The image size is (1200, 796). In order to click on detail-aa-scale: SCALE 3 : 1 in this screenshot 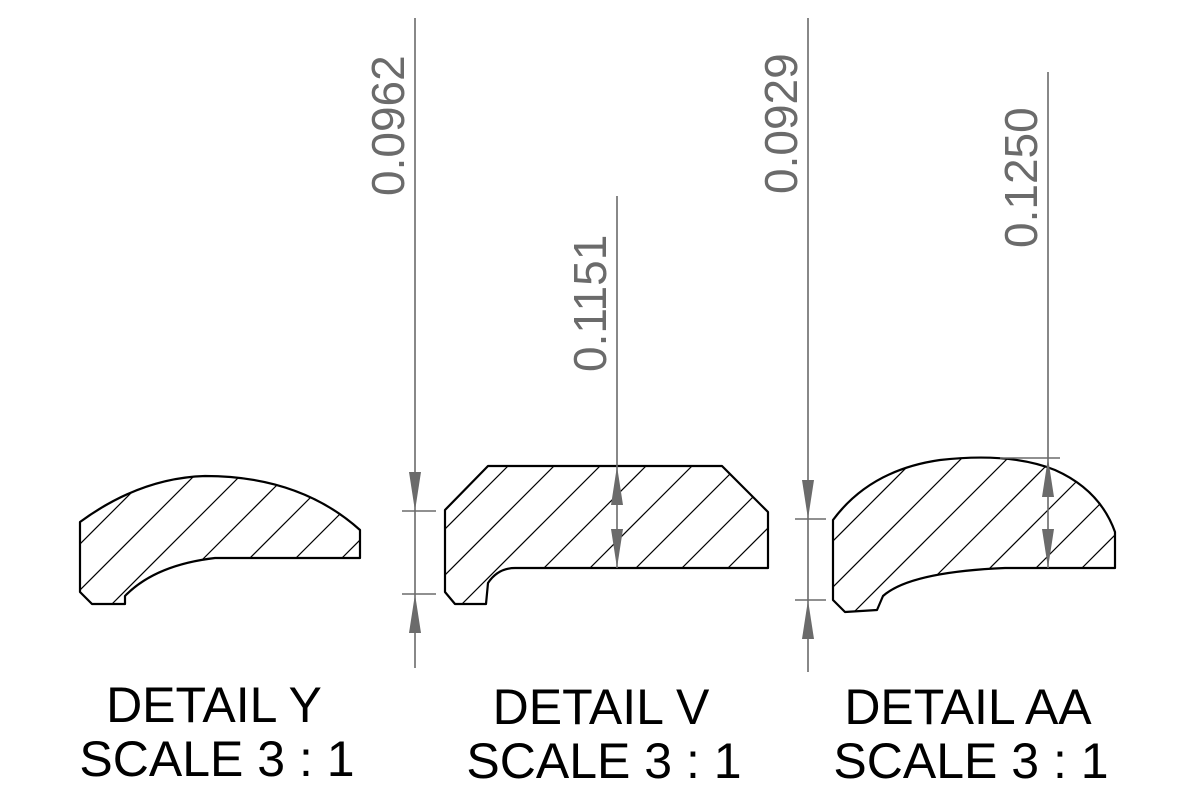, I will do `click(970, 761)`.